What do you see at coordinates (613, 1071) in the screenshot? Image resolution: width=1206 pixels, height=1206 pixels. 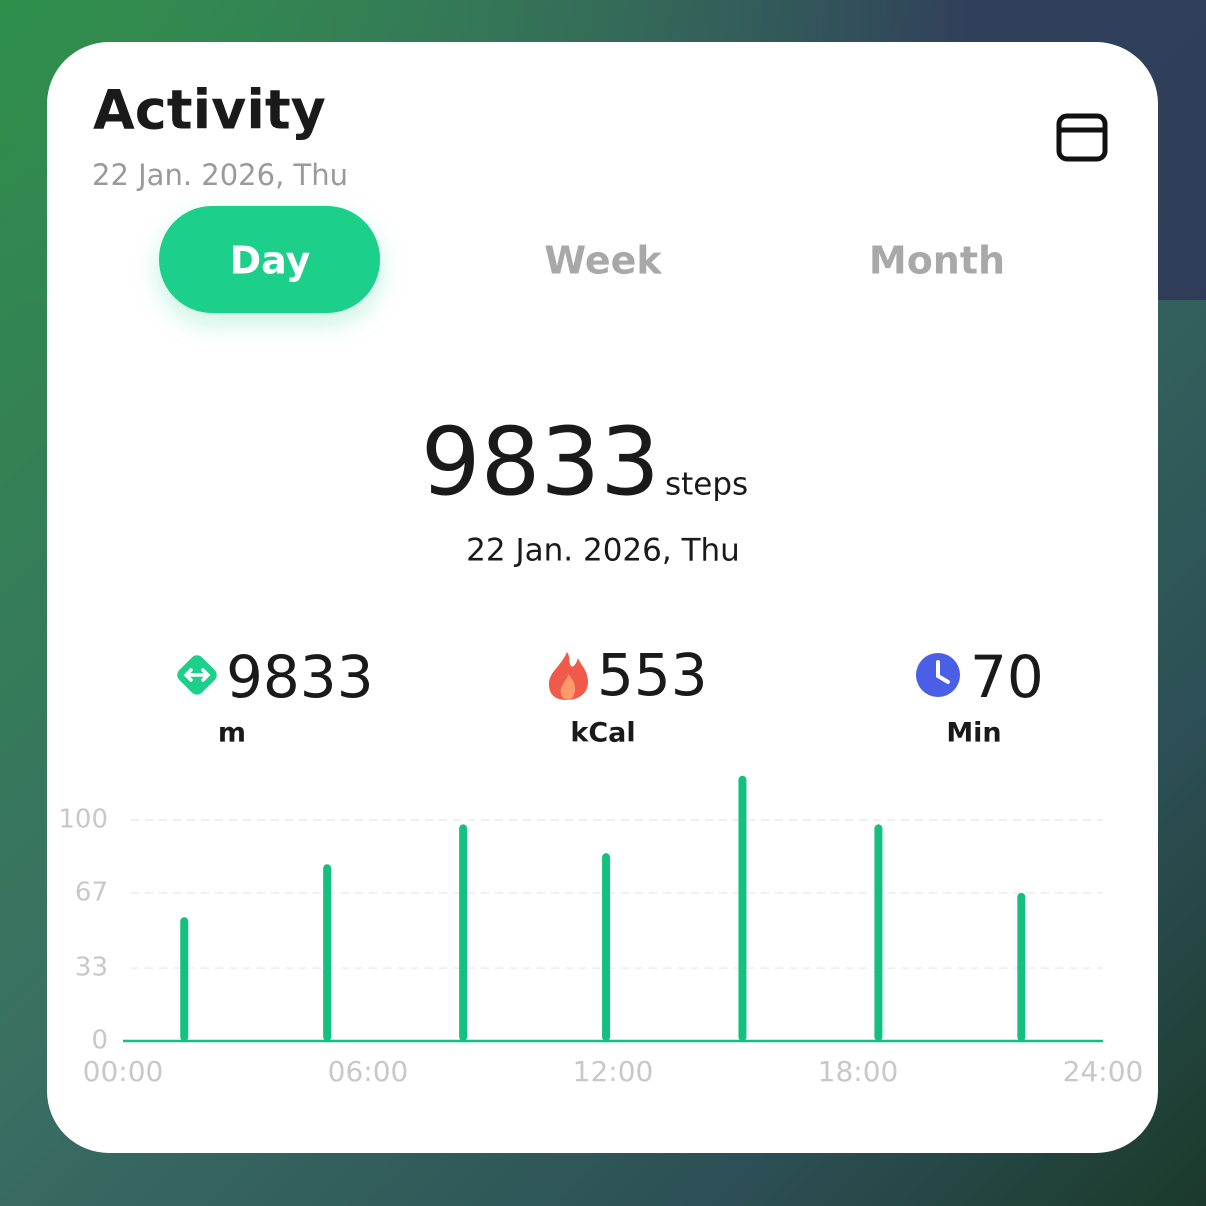 I see `x-tick-label: 12:00` at bounding box center [613, 1071].